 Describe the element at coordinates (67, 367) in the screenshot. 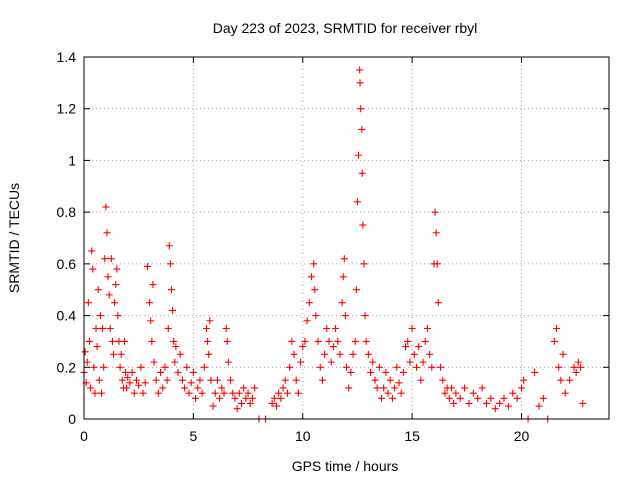

I see `y-tick-label: 0.2` at that location.